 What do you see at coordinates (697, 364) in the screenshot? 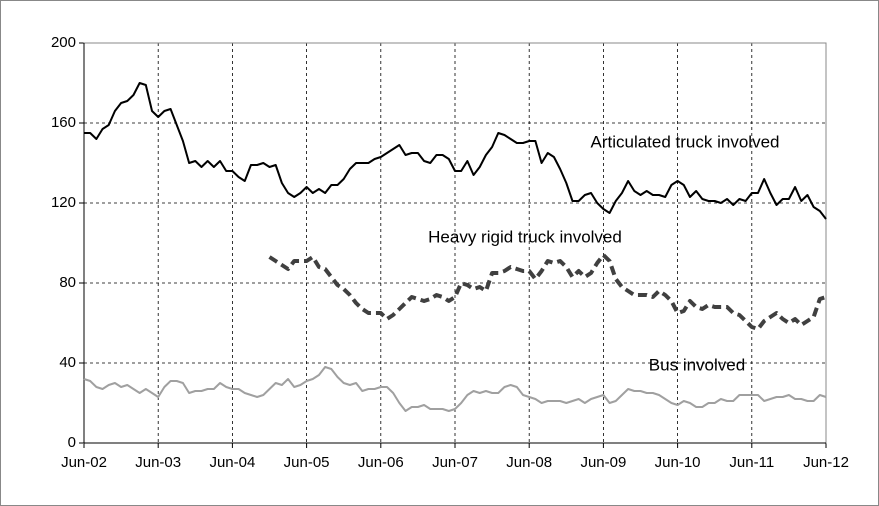
I see `series-label: Bus involved` at bounding box center [697, 364].